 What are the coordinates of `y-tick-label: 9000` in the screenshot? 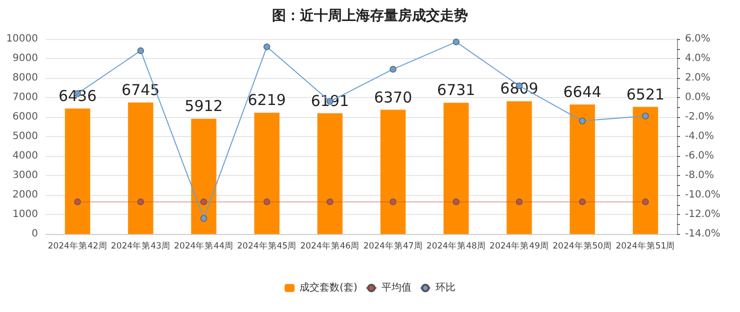 It's located at (25, 58).